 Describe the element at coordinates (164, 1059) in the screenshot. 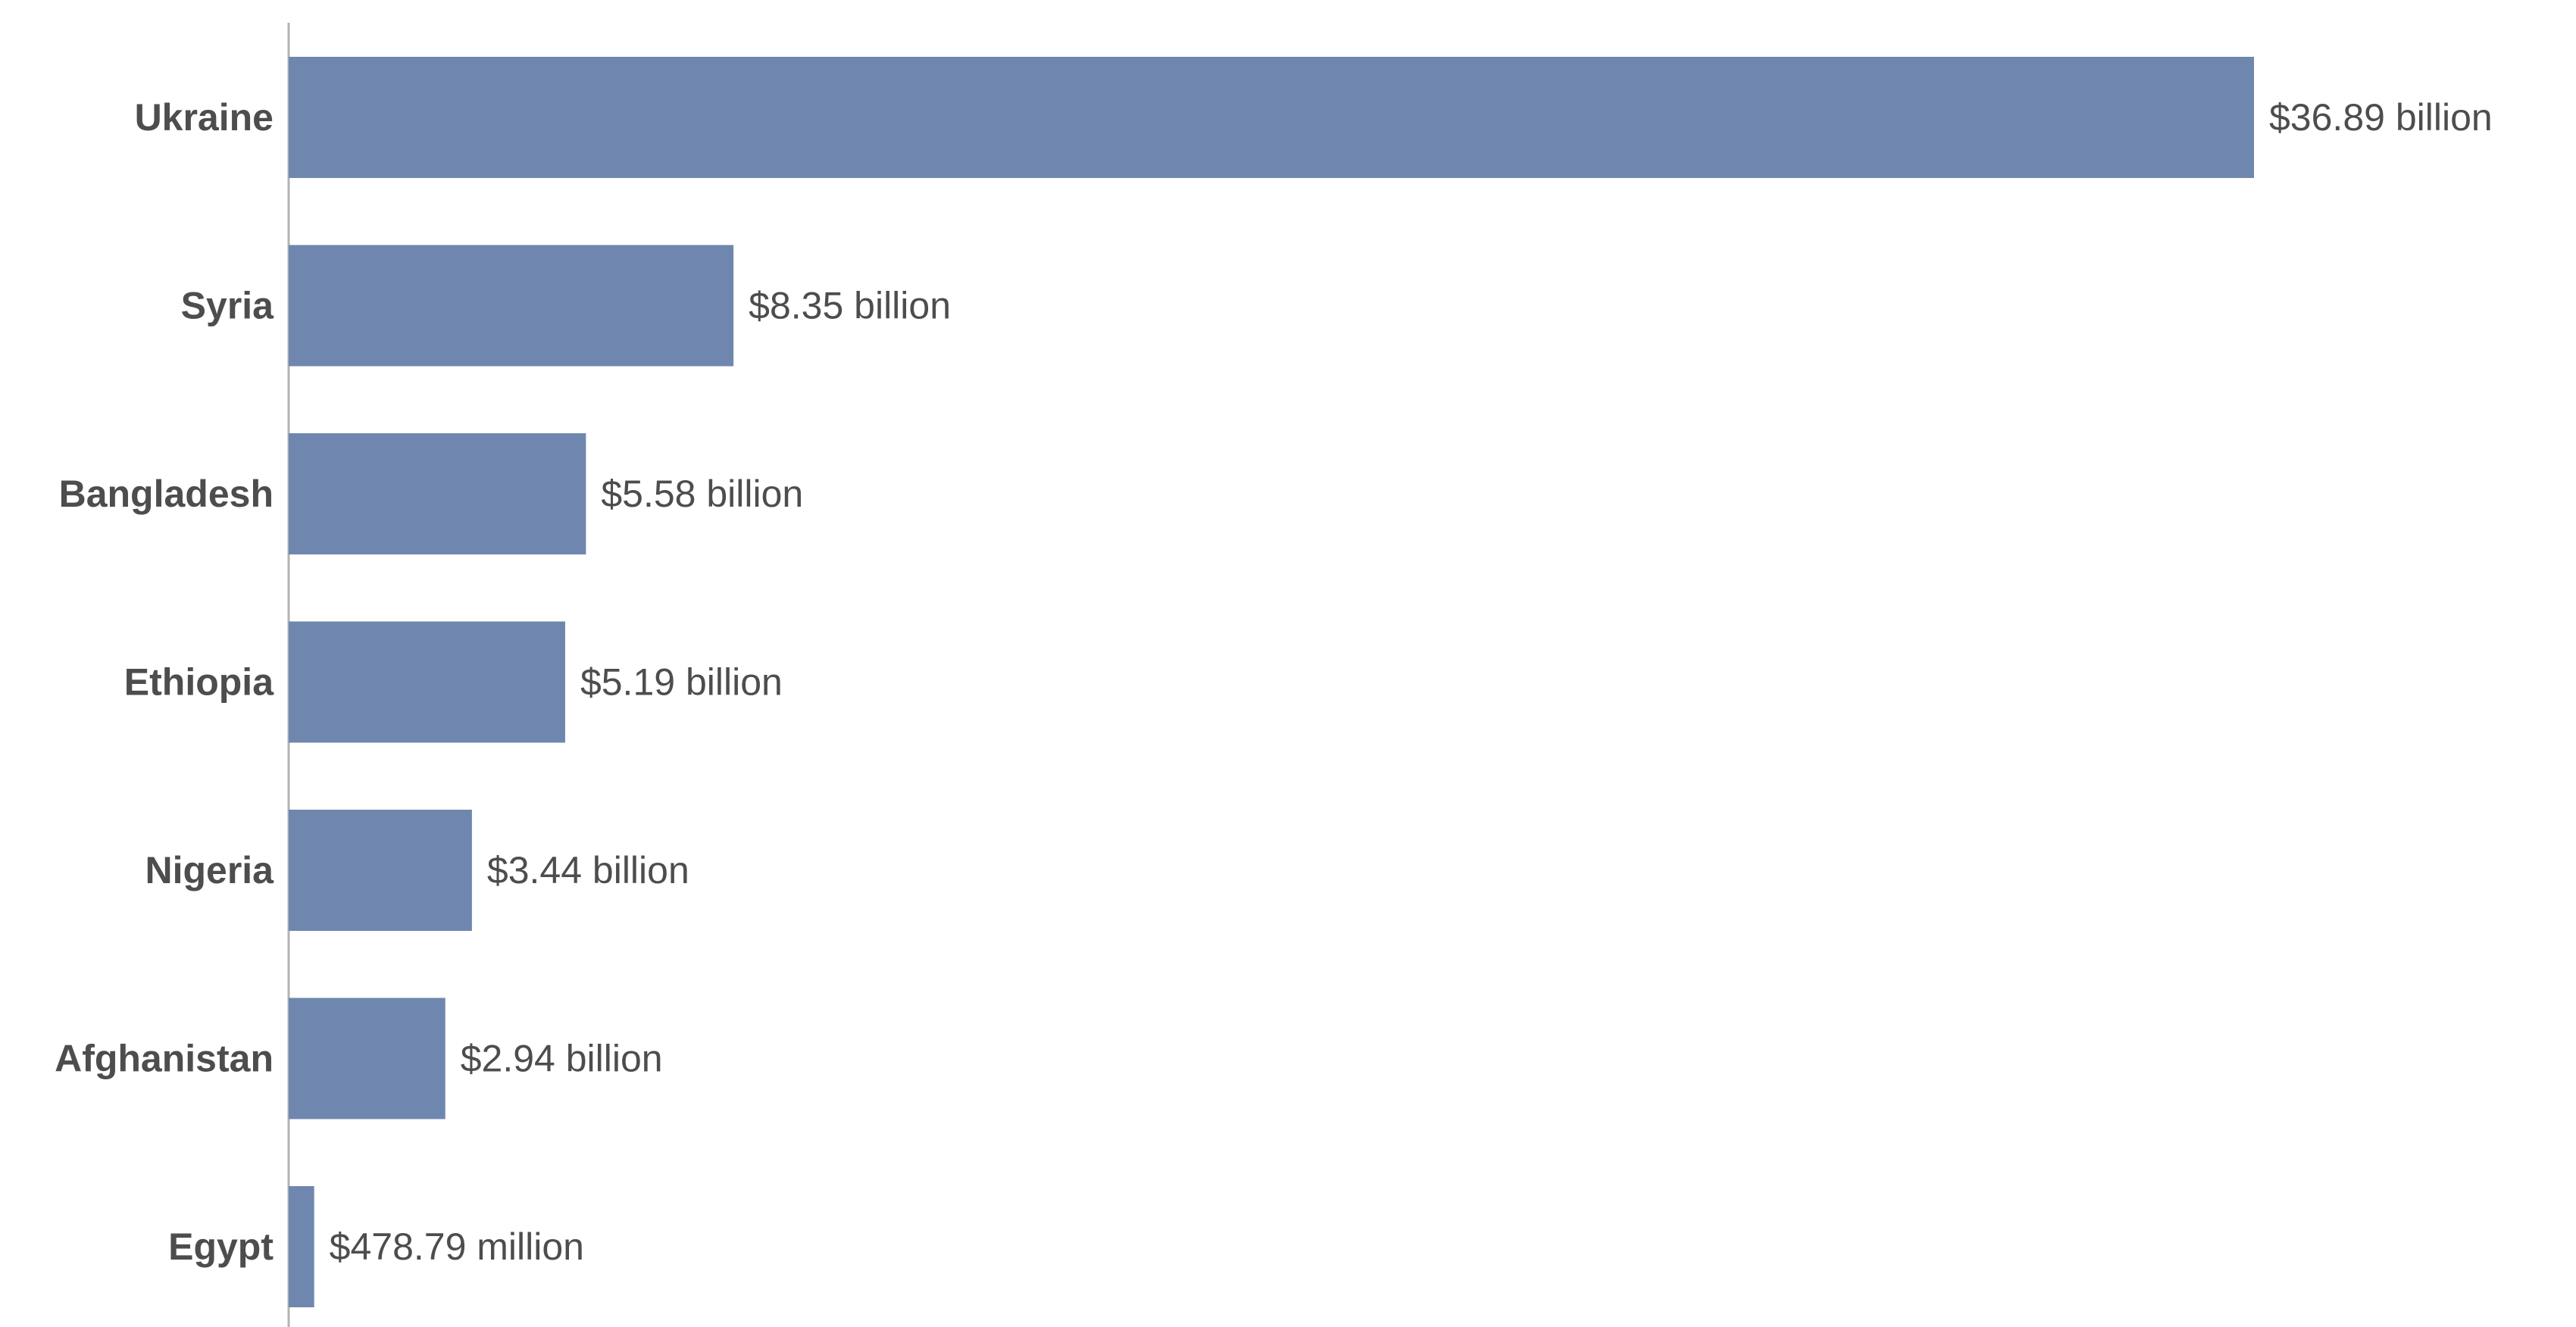

I see `category-label-afghanistan: Afghanistan` at that location.